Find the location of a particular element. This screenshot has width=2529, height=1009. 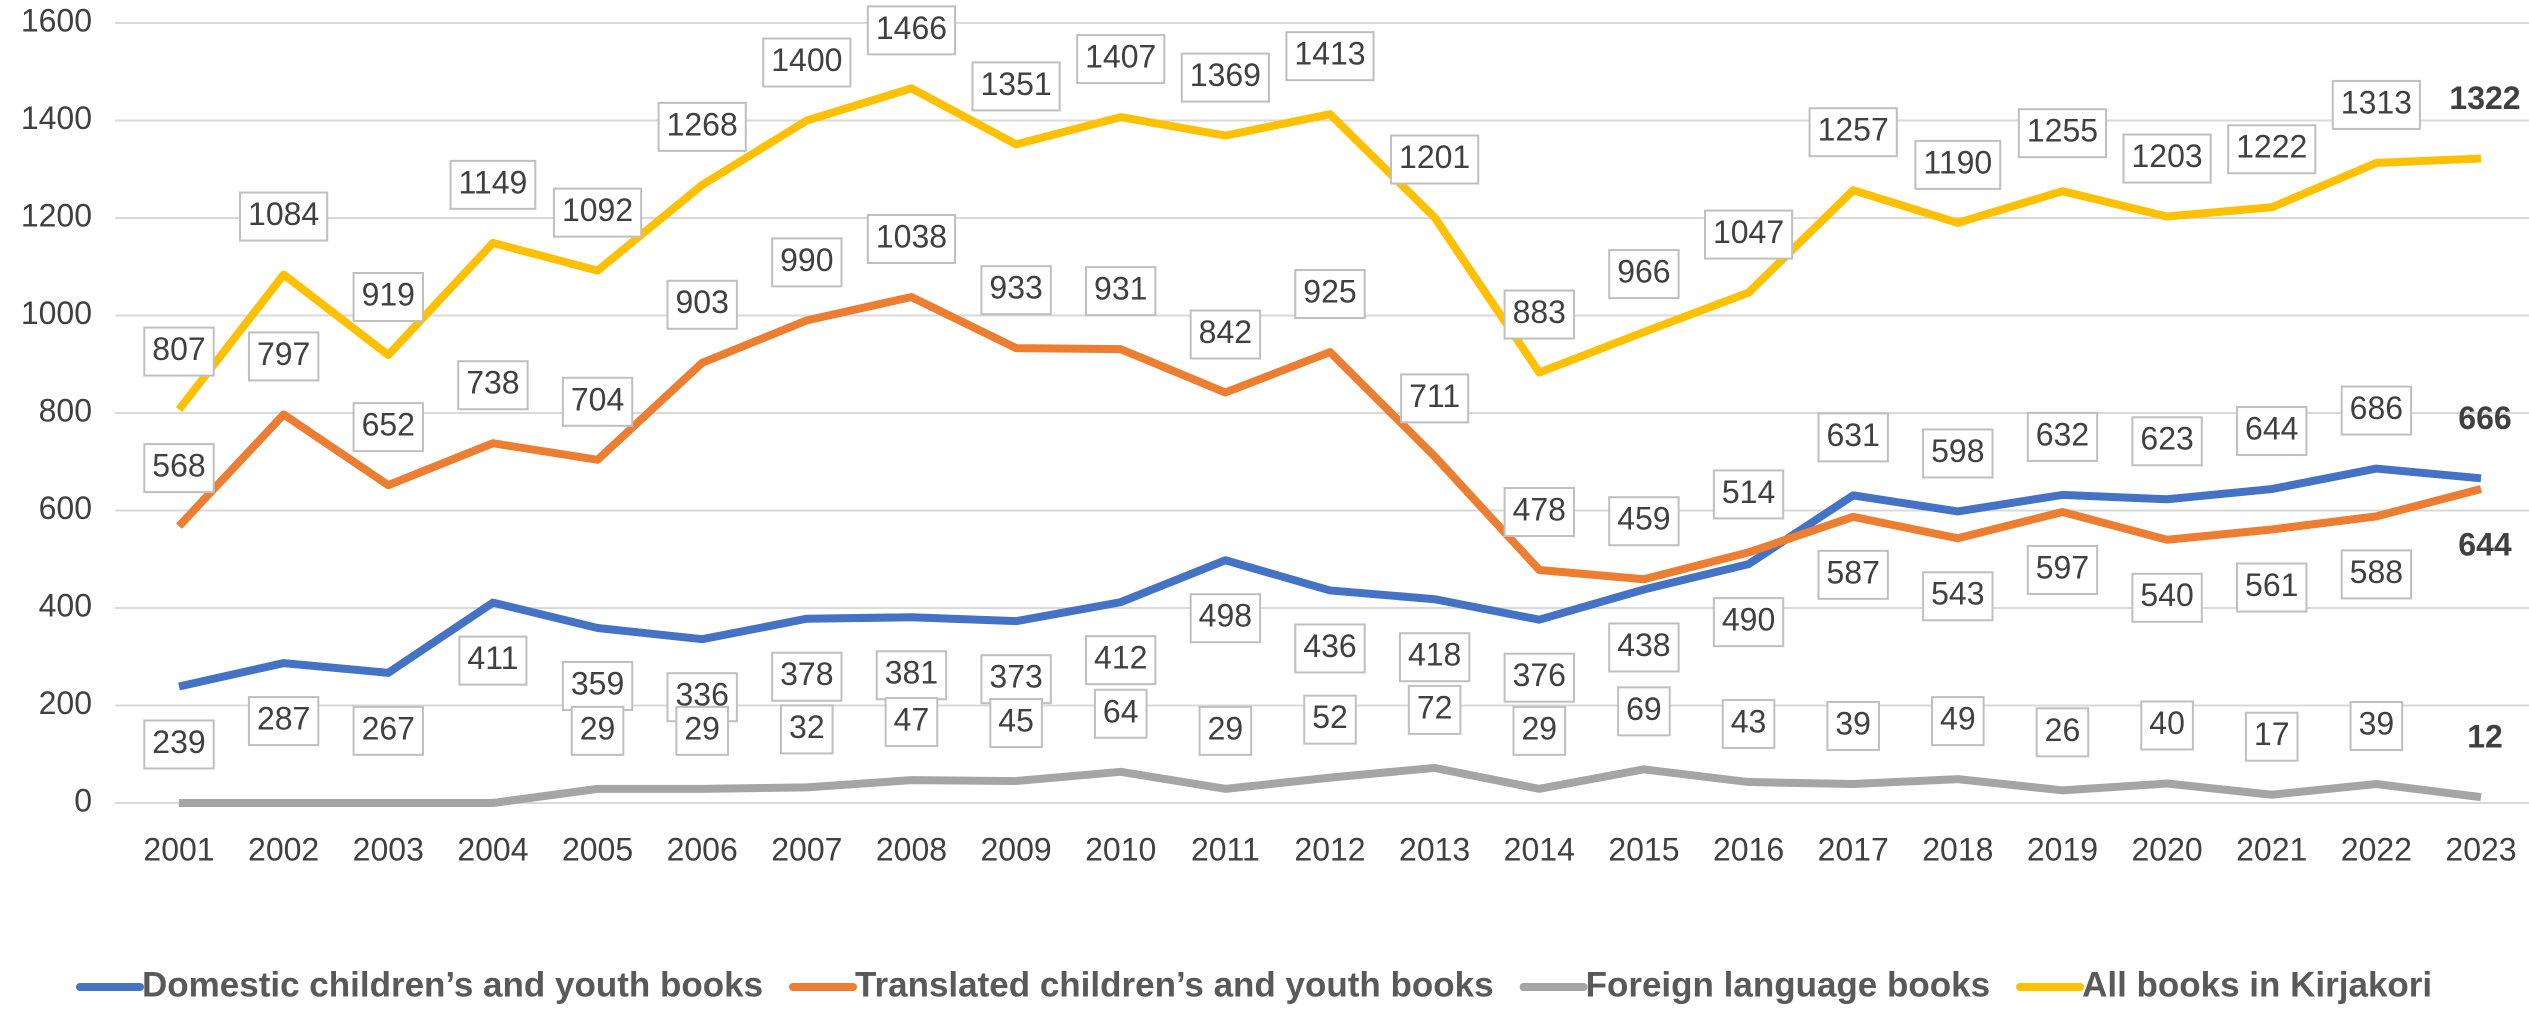

data-label-text: 40 is located at coordinates (2167, 723).